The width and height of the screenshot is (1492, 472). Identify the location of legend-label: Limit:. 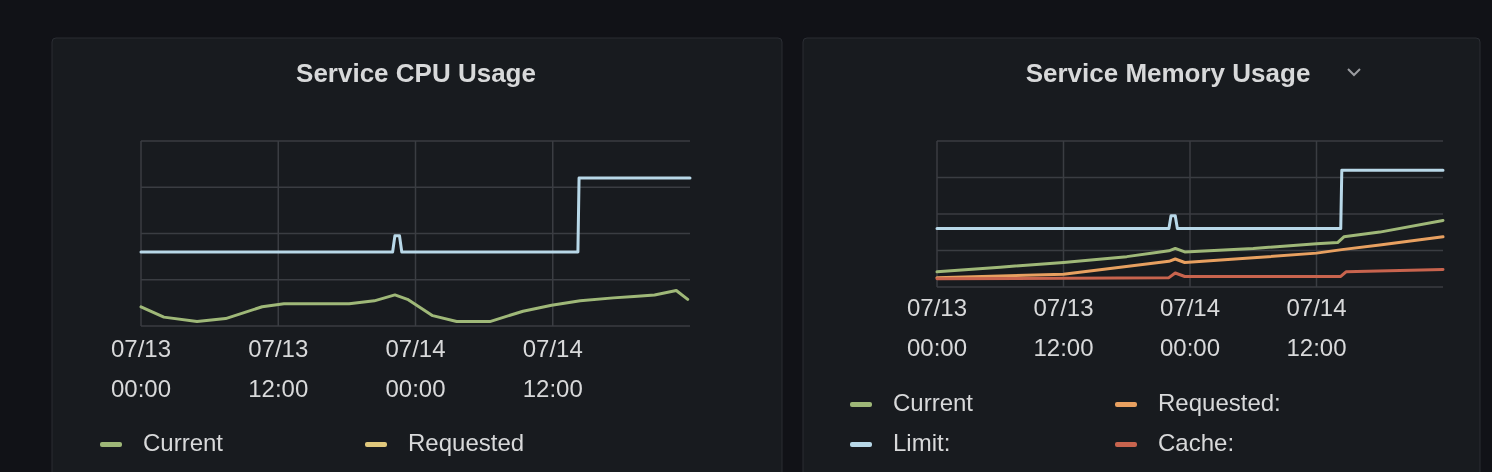
(922, 442).